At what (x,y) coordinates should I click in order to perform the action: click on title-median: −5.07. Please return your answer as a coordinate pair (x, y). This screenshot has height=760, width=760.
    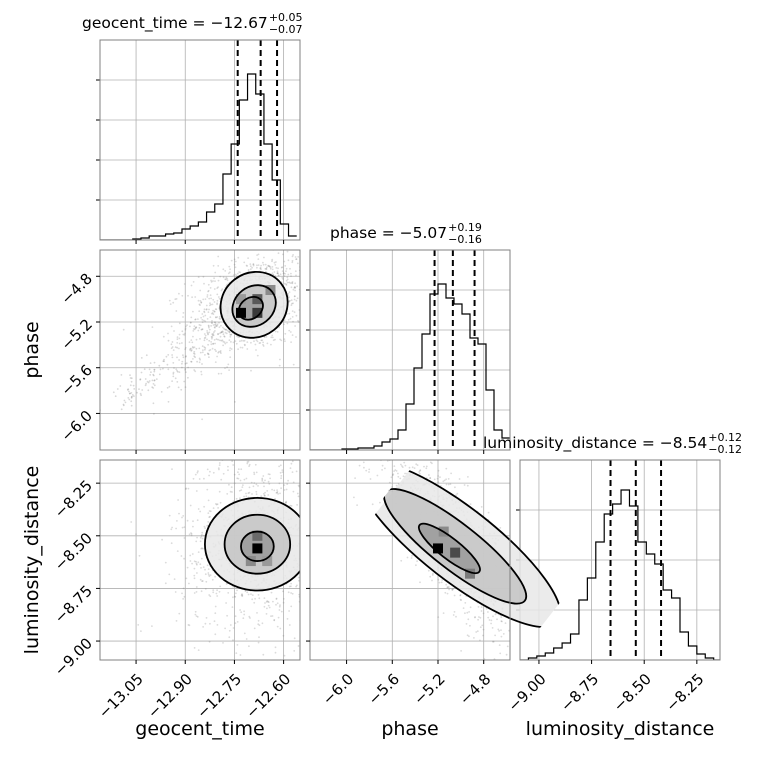
    Looking at the image, I should click on (423, 233).